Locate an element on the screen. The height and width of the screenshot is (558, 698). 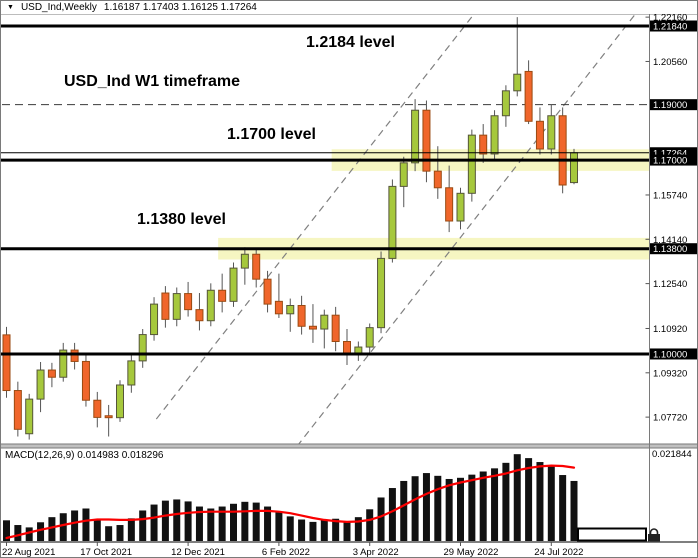
annotation-level-11700: 1.1700 level is located at coordinates (271, 134).